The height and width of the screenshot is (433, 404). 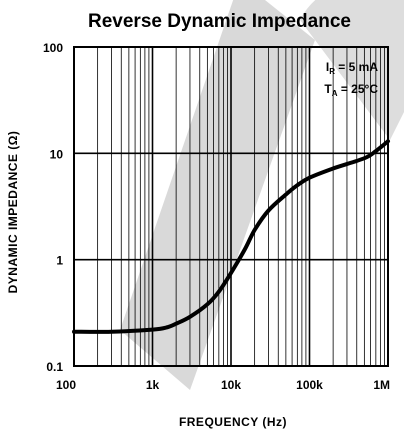 What do you see at coordinates (233, 422) in the screenshot?
I see `x-axis-label: FREQUENCY (Hz)` at bounding box center [233, 422].